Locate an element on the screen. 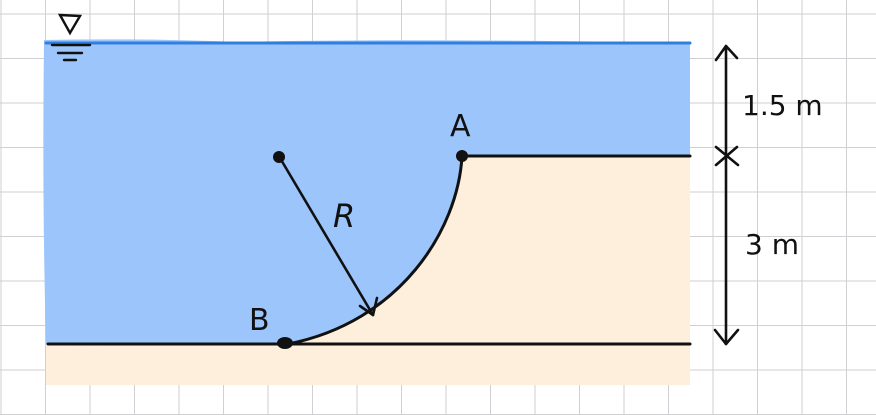 This screenshot has width=876, height=415. point-a-label: A is located at coordinates (460, 126).